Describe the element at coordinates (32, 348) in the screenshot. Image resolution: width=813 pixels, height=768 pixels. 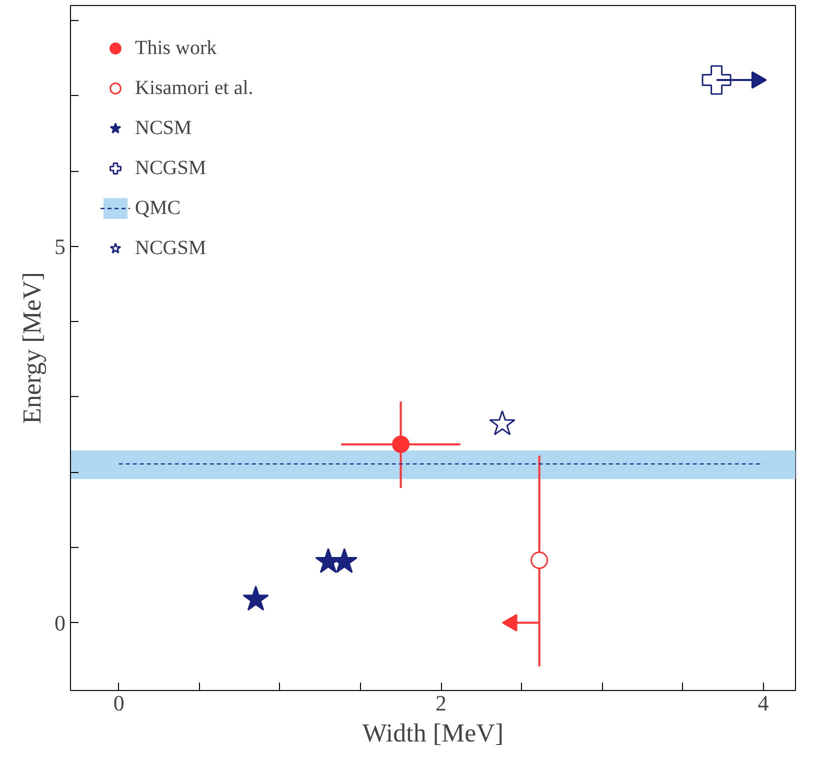
I see `y-axis-title: Energy [MeV]` at that location.